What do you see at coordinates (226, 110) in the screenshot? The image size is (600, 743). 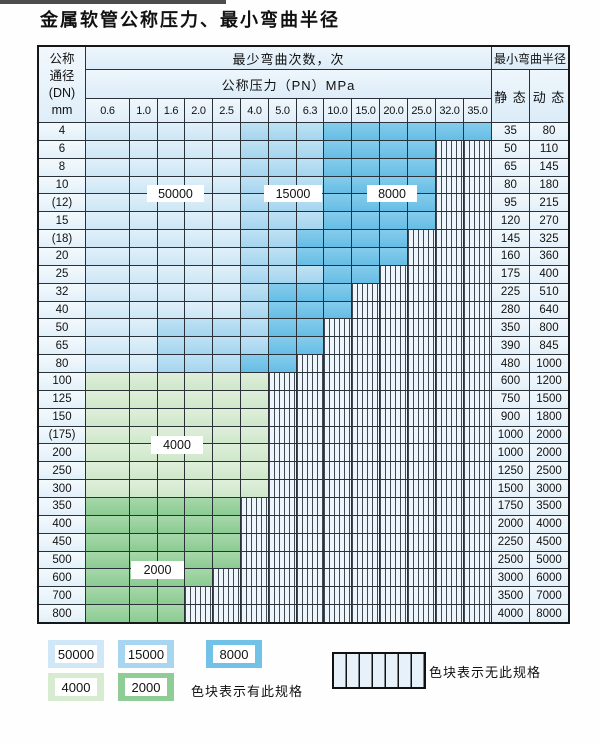 I see `pressure-tick: 2.5` at bounding box center [226, 110].